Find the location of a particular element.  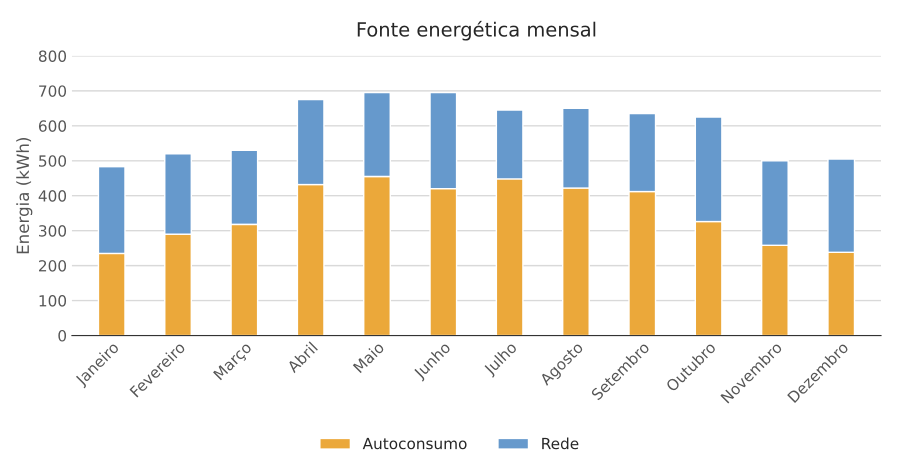

y-tick-label: 500 is located at coordinates (52, 161).